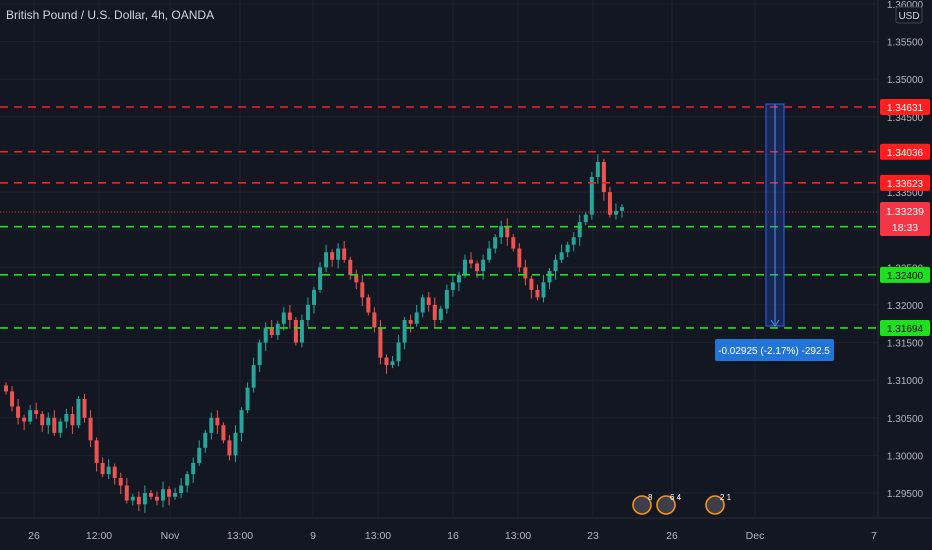 The width and height of the screenshot is (932, 550). What do you see at coordinates (775, 323) in the screenshot?
I see `measure-arrow-head-icon` at bounding box center [775, 323].